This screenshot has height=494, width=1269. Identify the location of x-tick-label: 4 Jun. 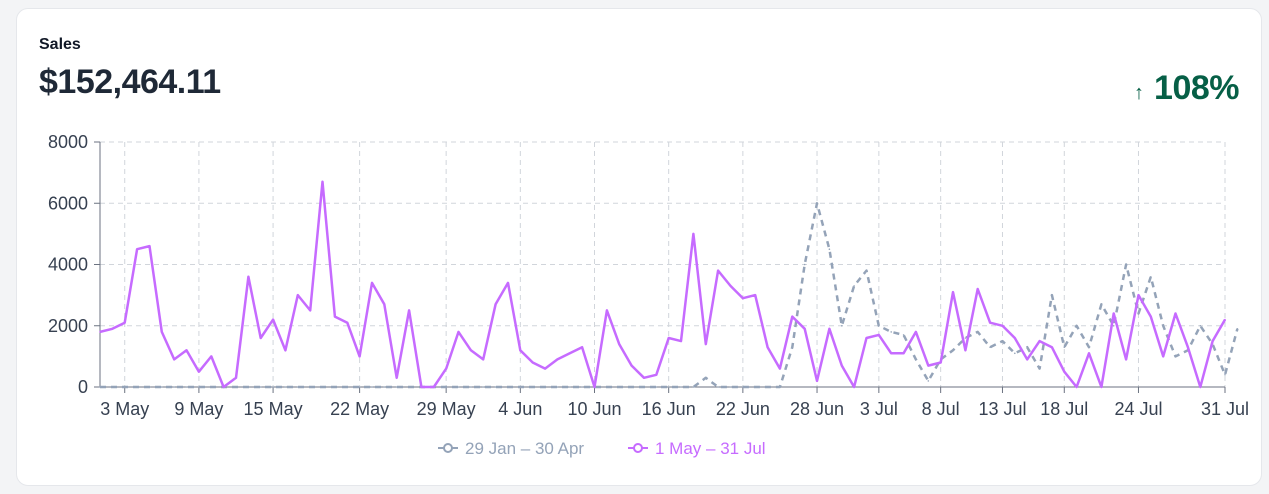
(520, 409).